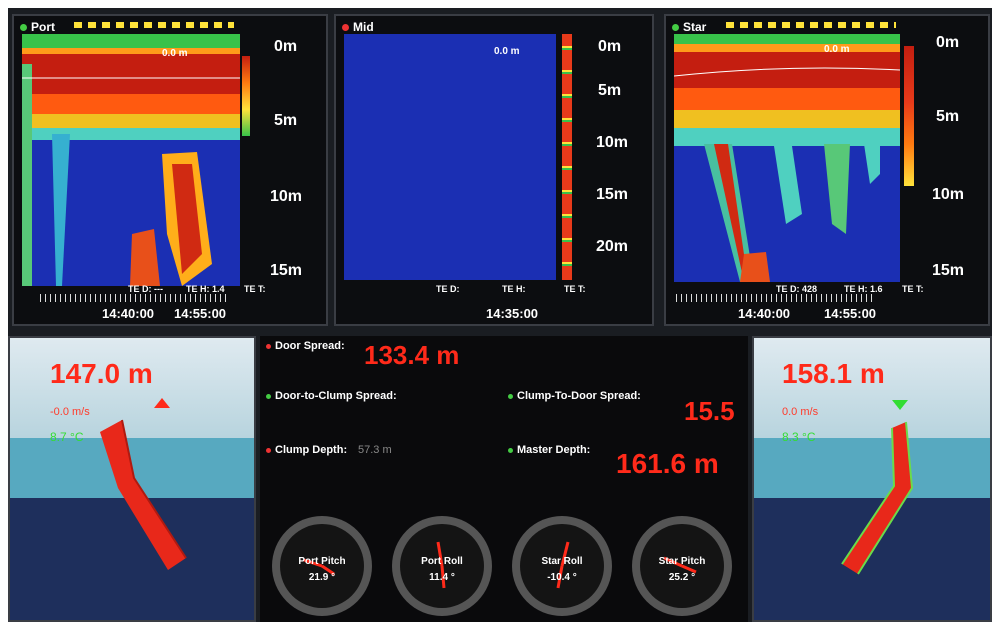 The height and width of the screenshot is (626, 998). I want to click on port-door-temp: 8.7 °C, so click(67, 437).